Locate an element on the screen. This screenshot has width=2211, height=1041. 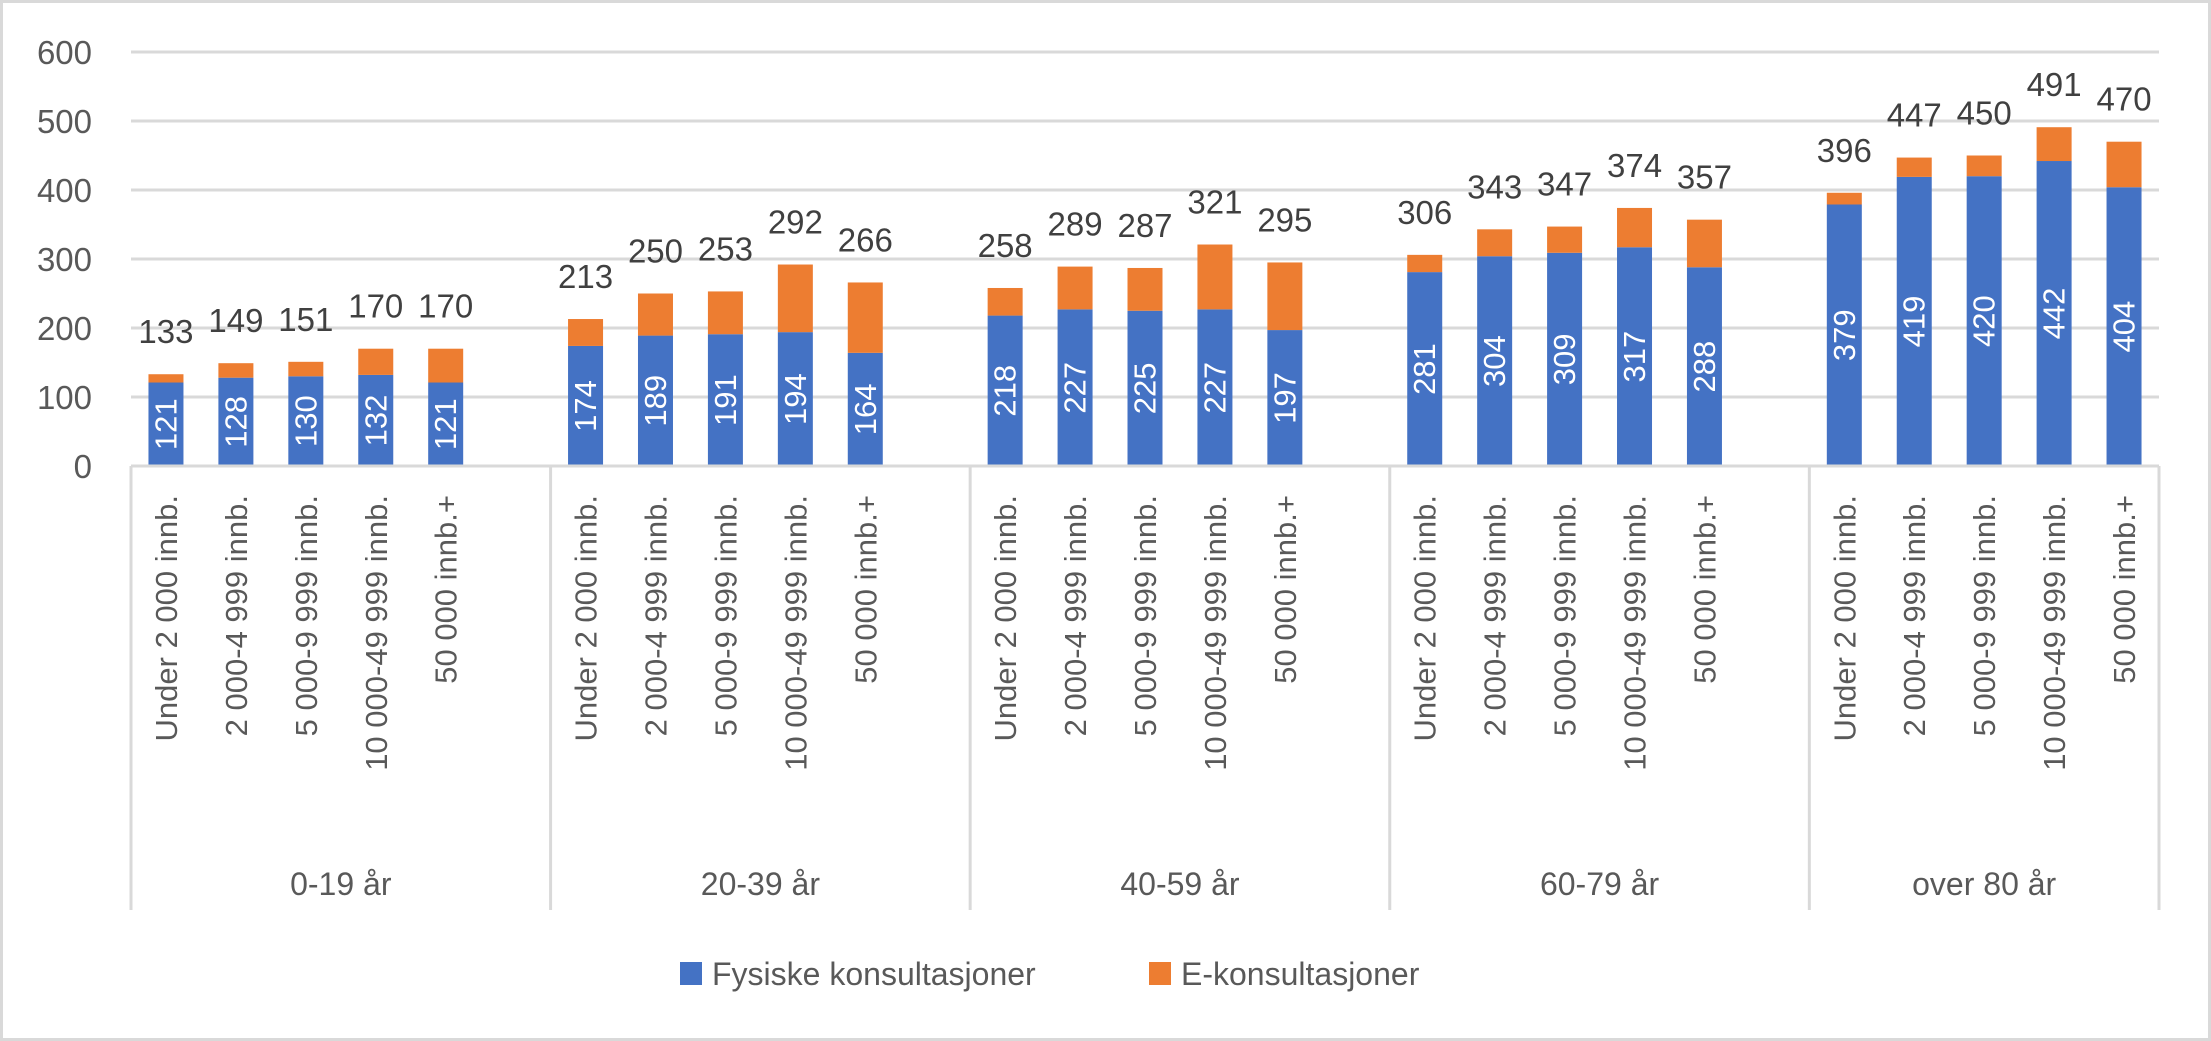
data-label-total: 295 is located at coordinates (1284, 219).